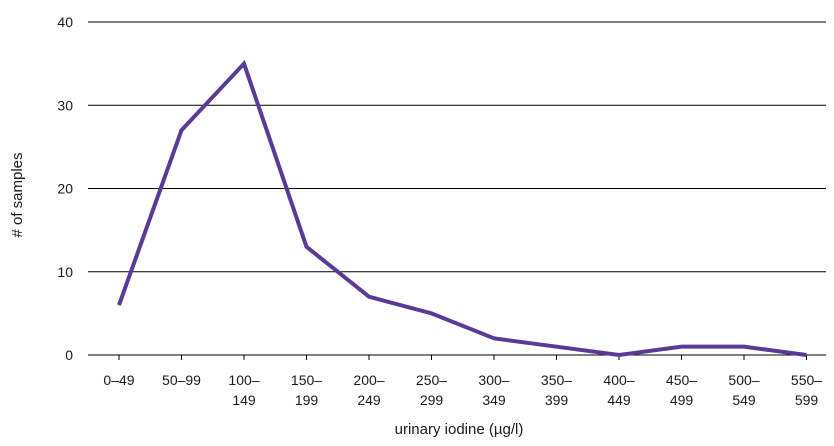 This screenshot has width=834, height=446. What do you see at coordinates (65, 272) in the screenshot?
I see `y-tick-label: 10` at bounding box center [65, 272].